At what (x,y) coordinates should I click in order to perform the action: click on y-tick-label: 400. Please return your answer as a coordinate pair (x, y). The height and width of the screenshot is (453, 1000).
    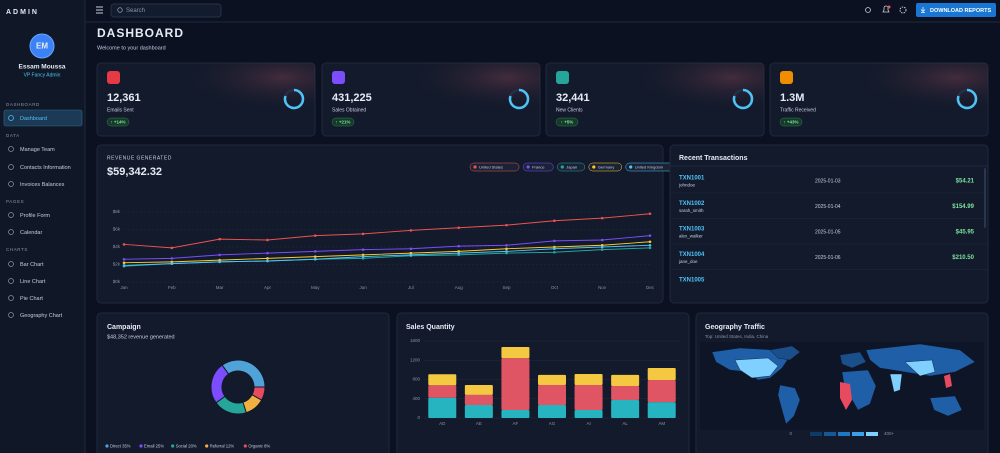
    Looking at the image, I should click on (416, 398).